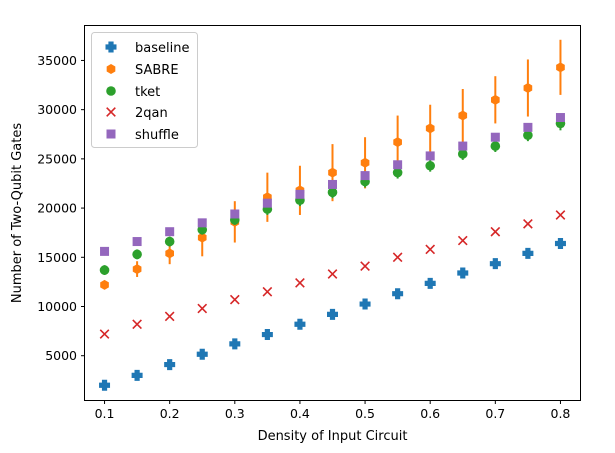  I want to click on legend-label-2qan: 2qan, so click(151, 113).